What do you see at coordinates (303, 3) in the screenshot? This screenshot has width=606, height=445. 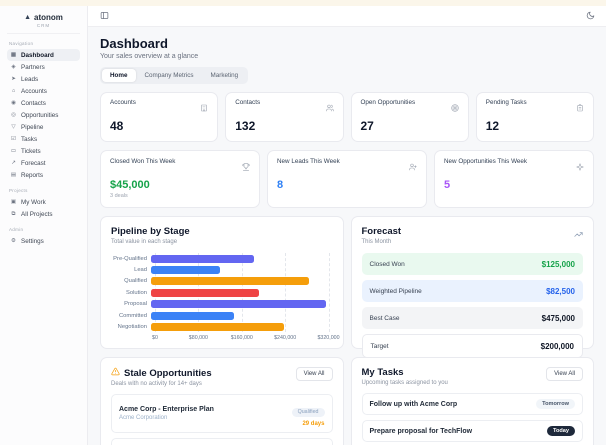 I see `window-top-strip` at bounding box center [303, 3].